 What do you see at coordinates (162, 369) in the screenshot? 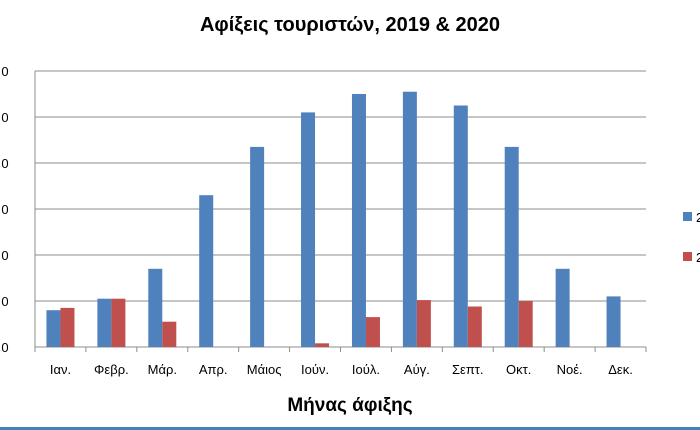
I see `x-tick-label: Μάρ.` at bounding box center [162, 369].